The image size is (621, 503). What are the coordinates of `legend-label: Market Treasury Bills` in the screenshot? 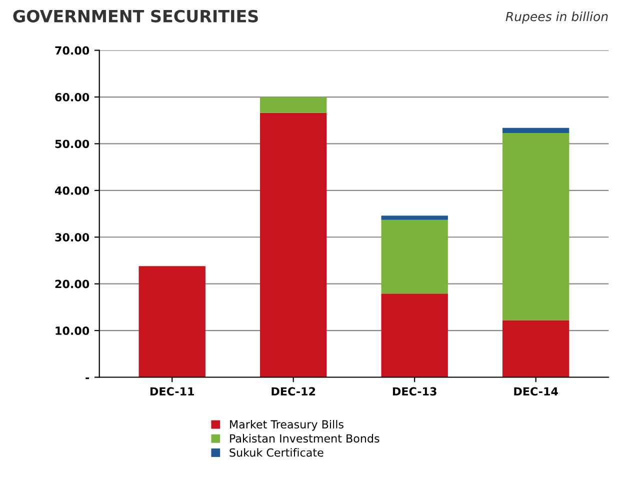 It's located at (287, 425).